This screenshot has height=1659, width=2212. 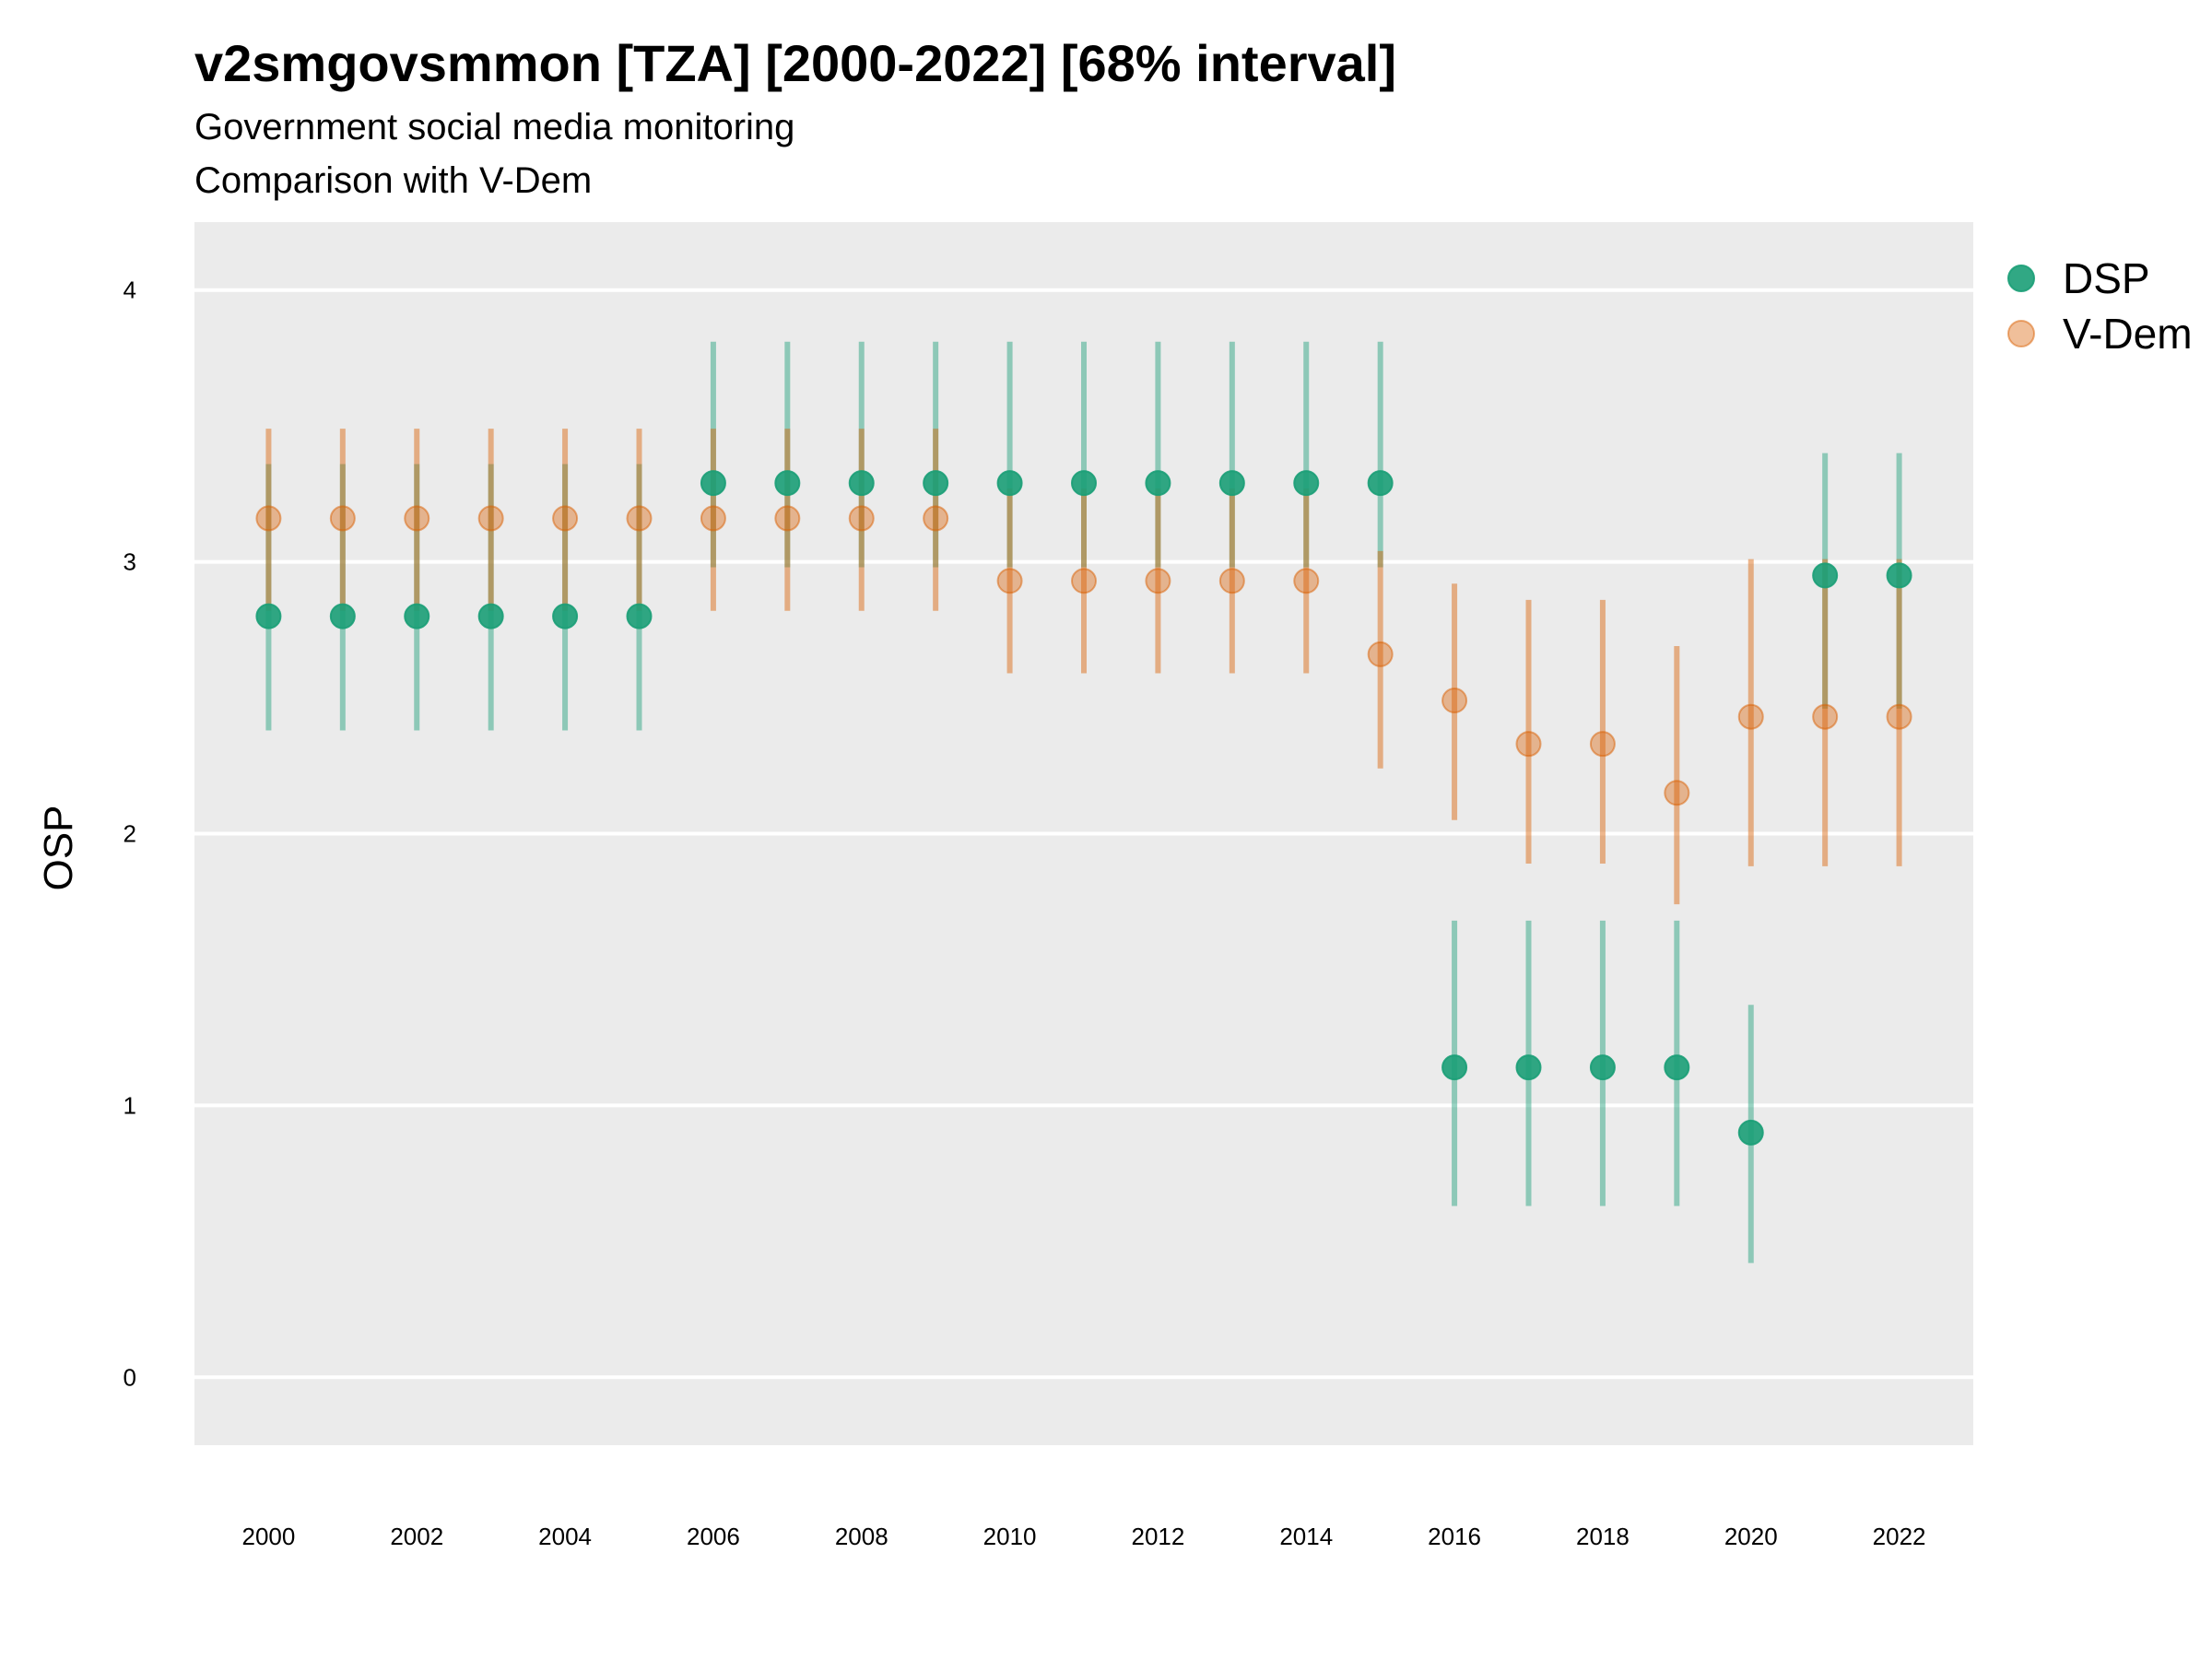 What do you see at coordinates (58, 848) in the screenshot?
I see `y-axis-label: OSP` at bounding box center [58, 848].